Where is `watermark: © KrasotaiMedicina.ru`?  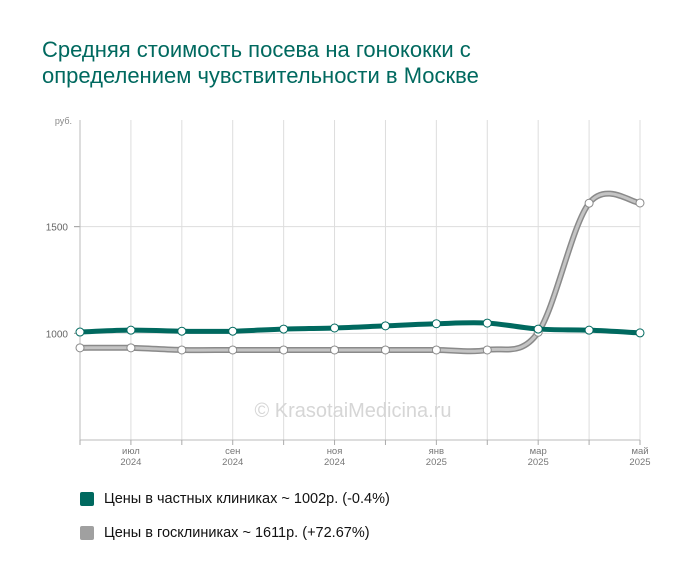
watermark: © KrasotaiMedicina.ru is located at coordinates (352, 411).